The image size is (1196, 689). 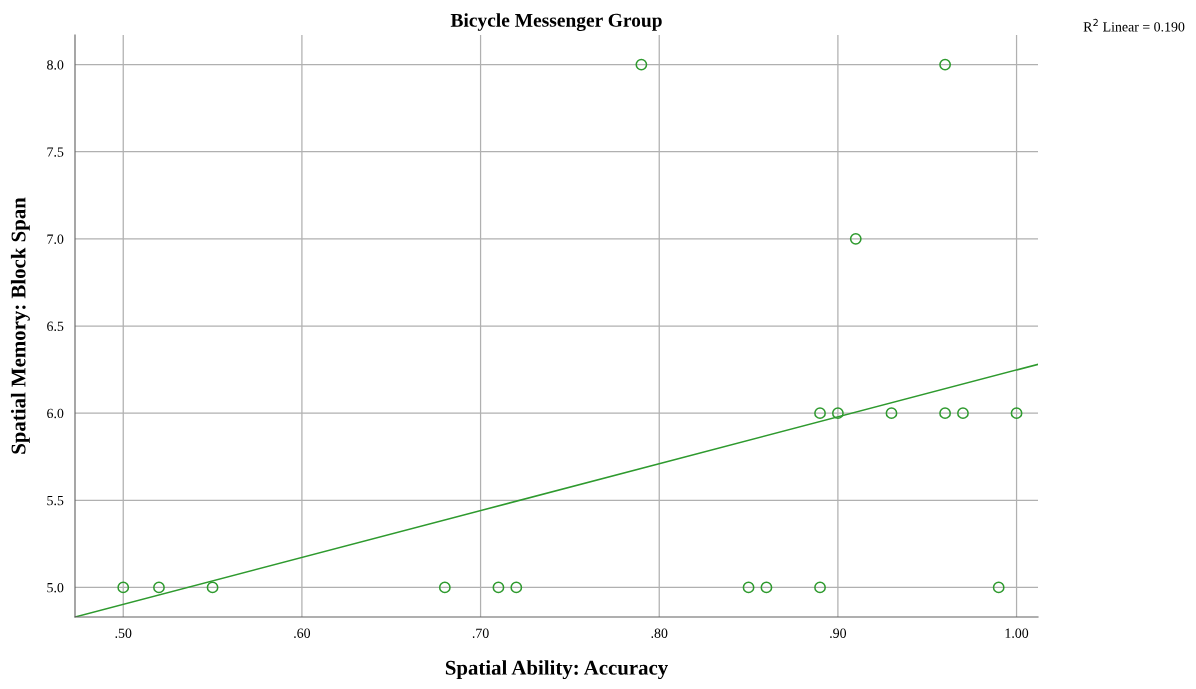 What do you see at coordinates (55, 152) in the screenshot?
I see `y-tick-label: 7.5` at bounding box center [55, 152].